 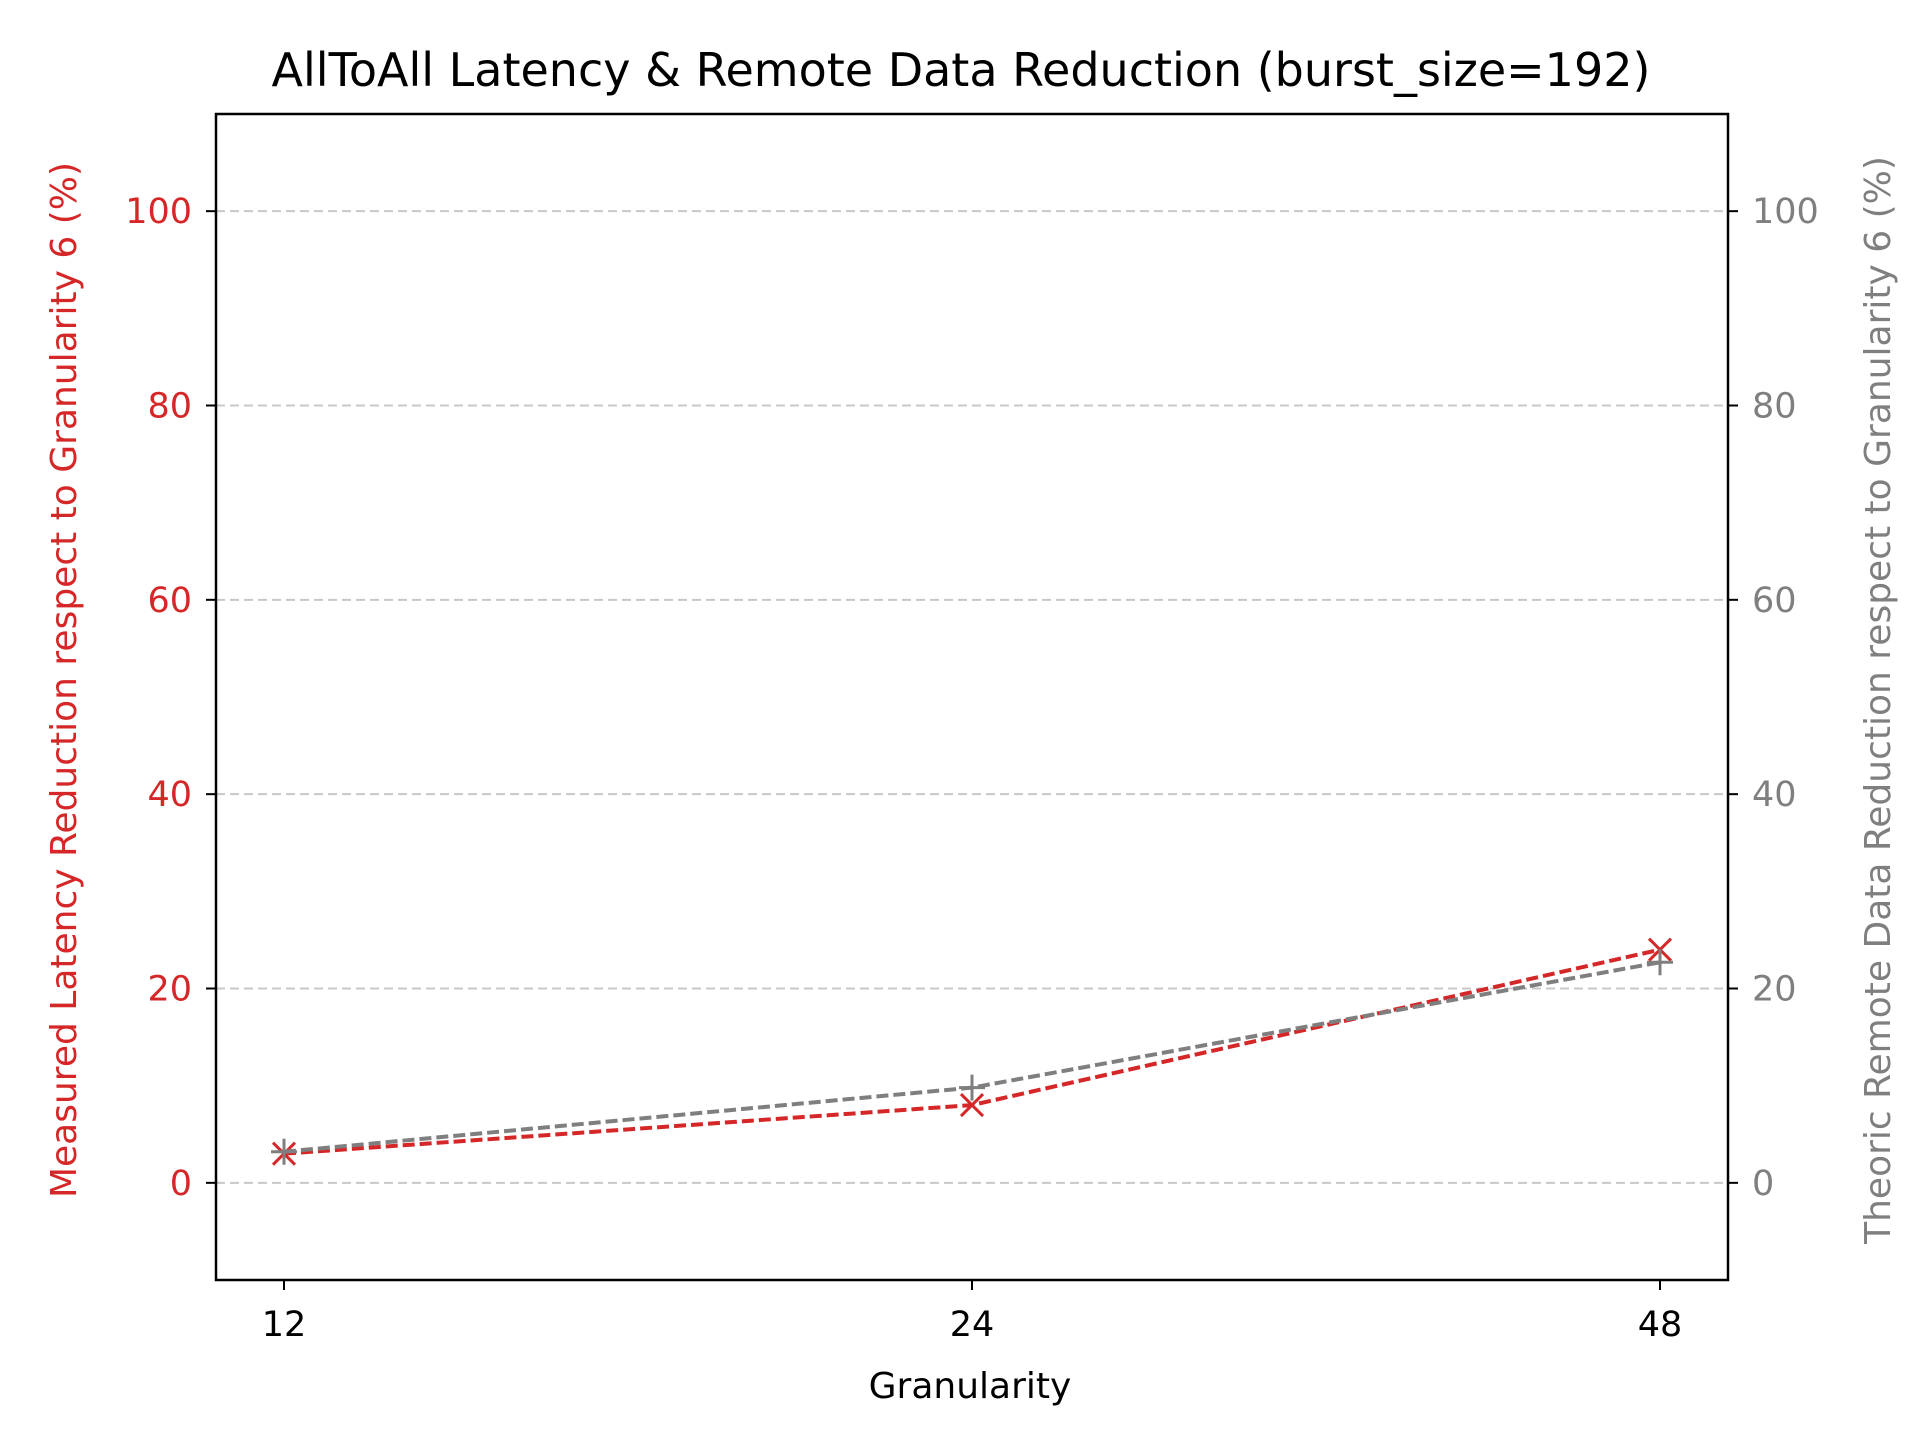 I want to click on x-axis: 12 24 48, so click(x=972, y=1312).